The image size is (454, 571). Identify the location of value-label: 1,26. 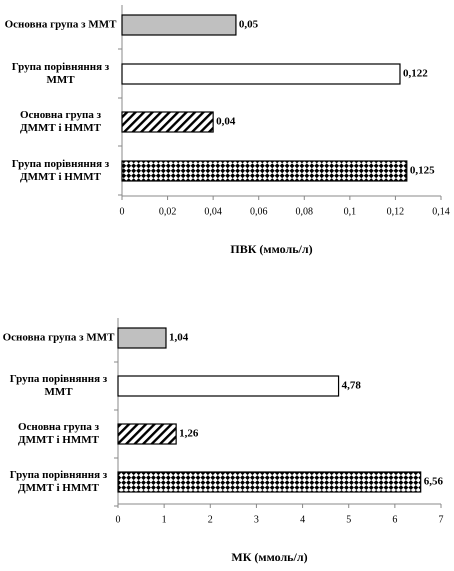
(189, 434).